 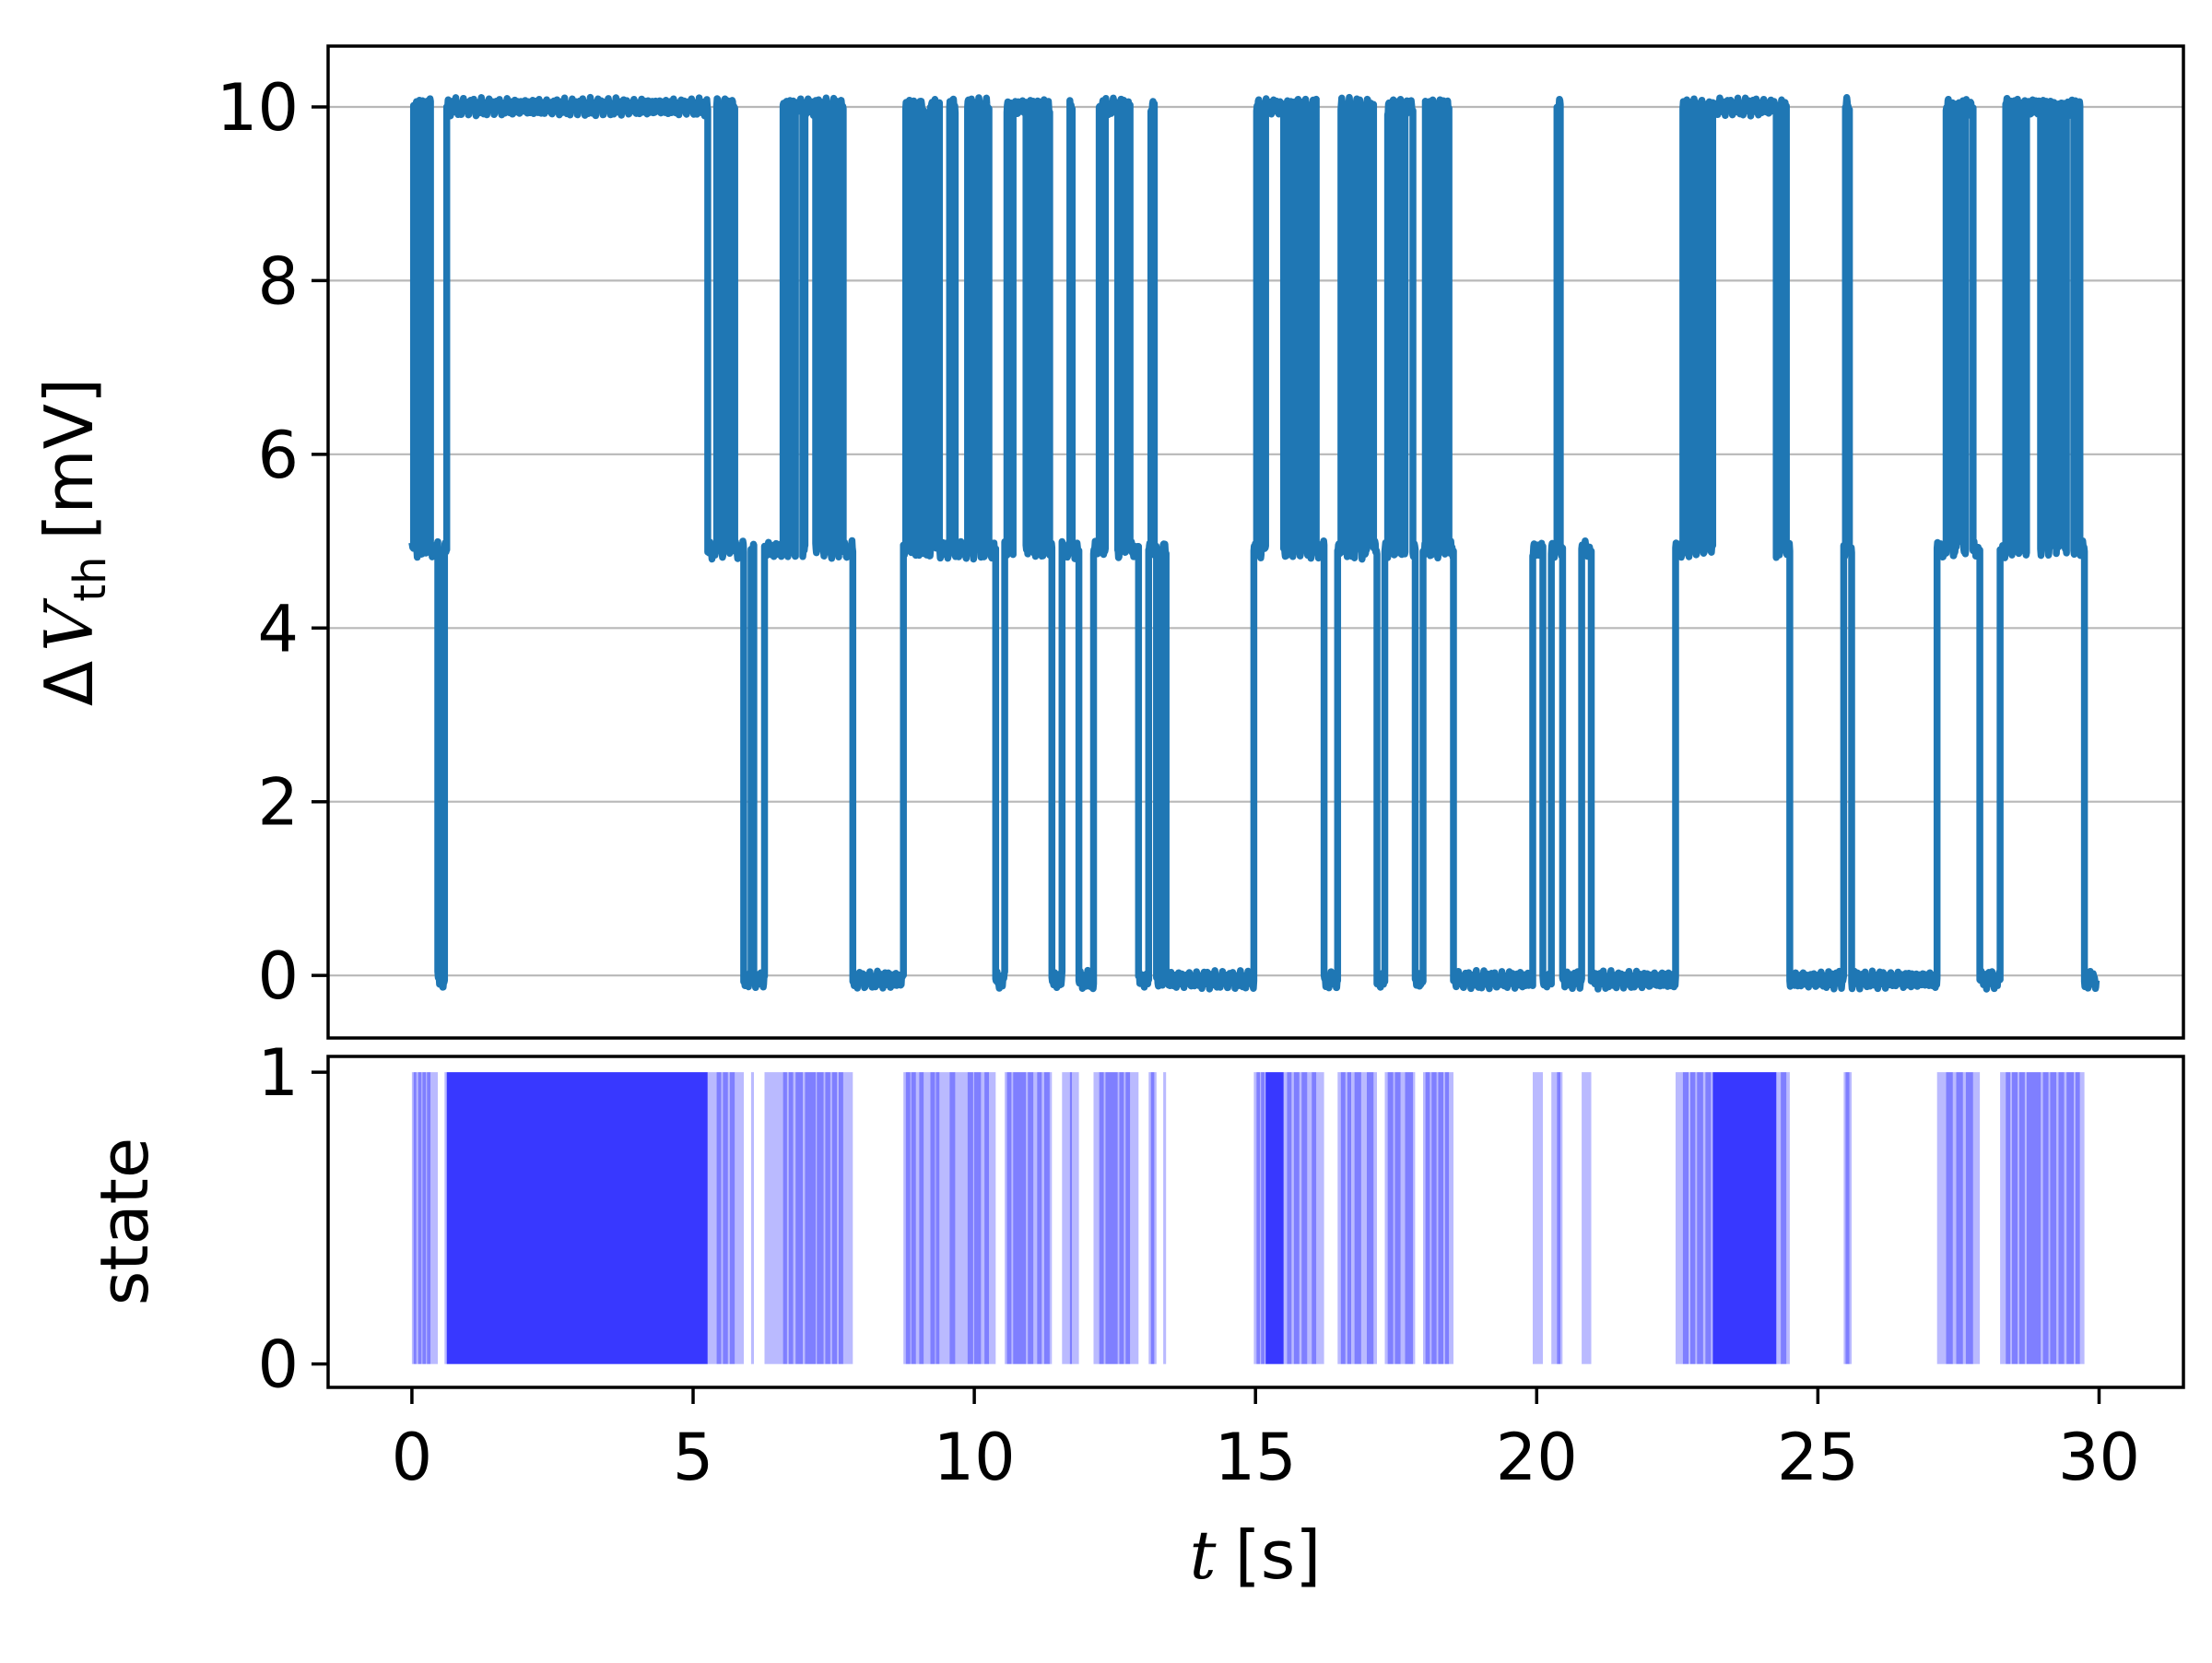 I want to click on y-tick-label: 0, so click(x=278, y=976).